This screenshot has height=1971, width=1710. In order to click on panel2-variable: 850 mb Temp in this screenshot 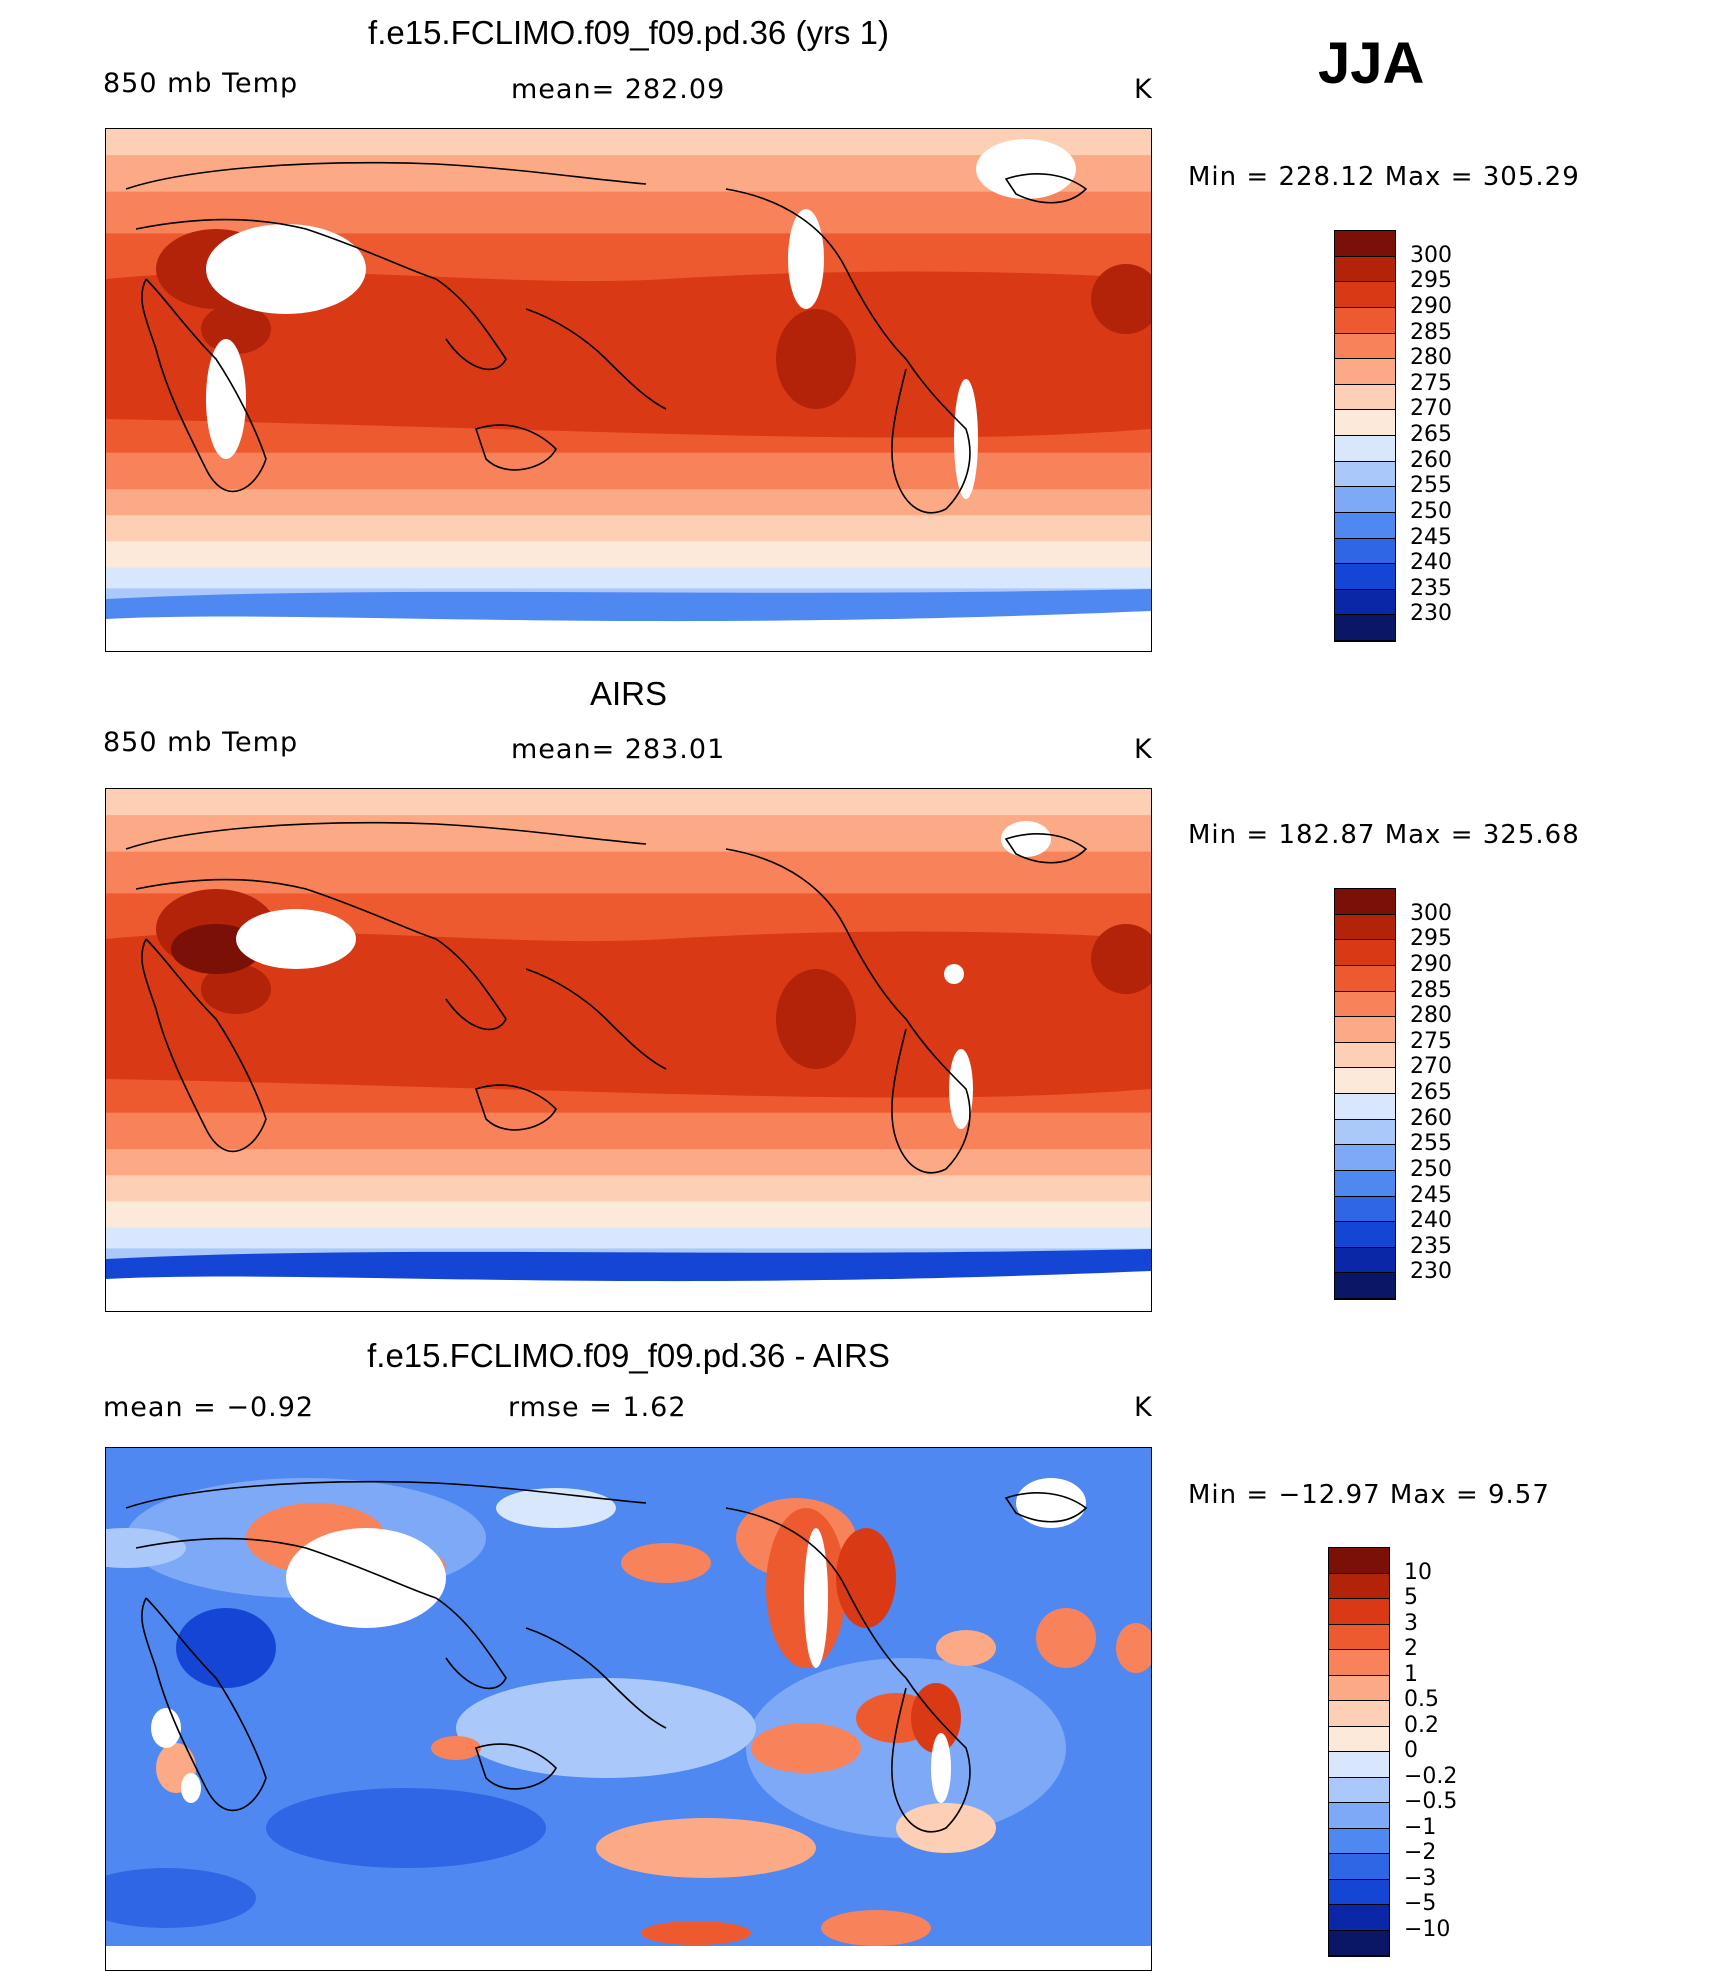, I will do `click(201, 742)`.